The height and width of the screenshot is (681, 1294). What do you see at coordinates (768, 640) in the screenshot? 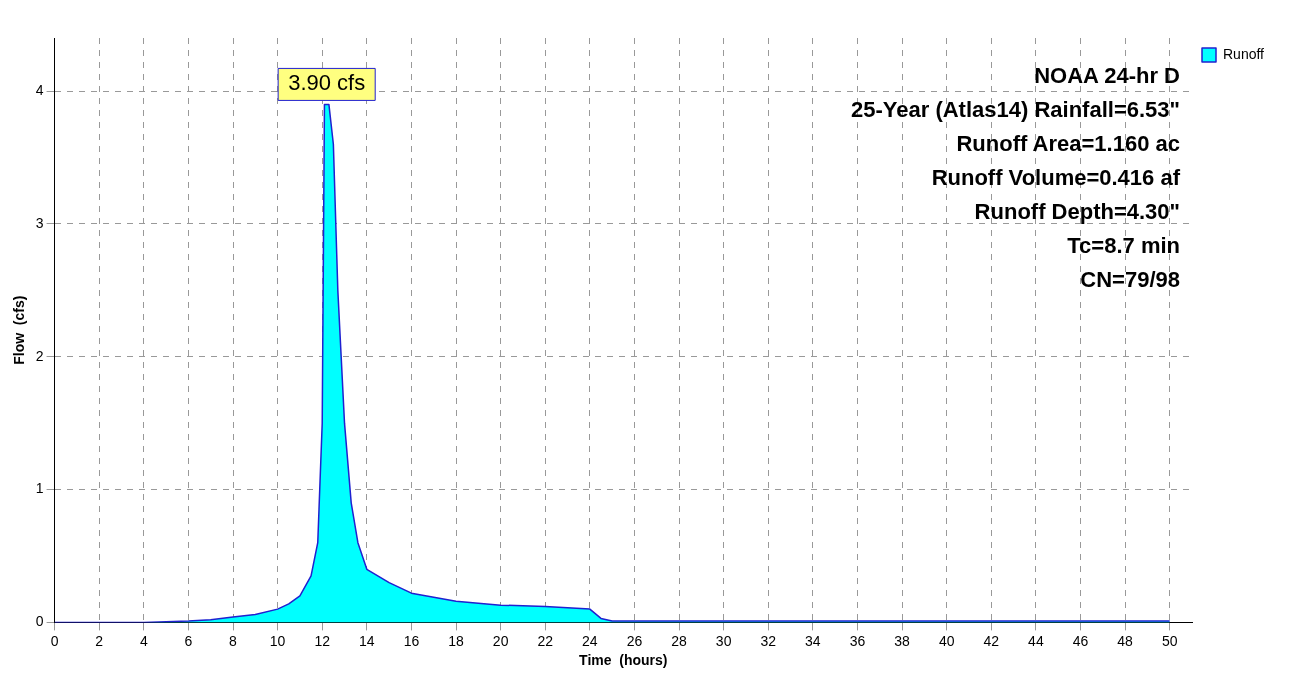
I see `x-tick-label: 32` at bounding box center [768, 640].